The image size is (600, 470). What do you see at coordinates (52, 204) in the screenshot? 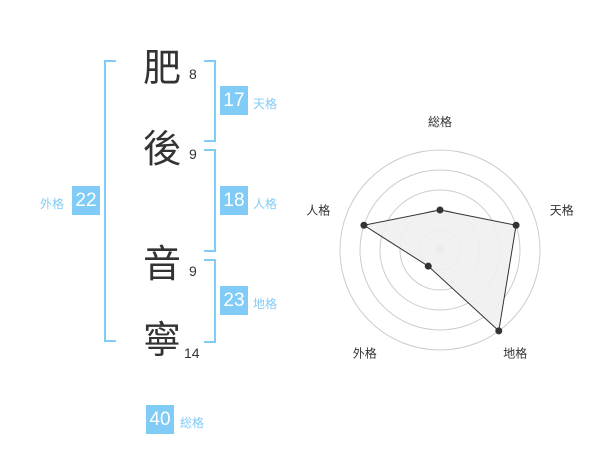
I see `gaikaku-label: 外格` at bounding box center [52, 204].